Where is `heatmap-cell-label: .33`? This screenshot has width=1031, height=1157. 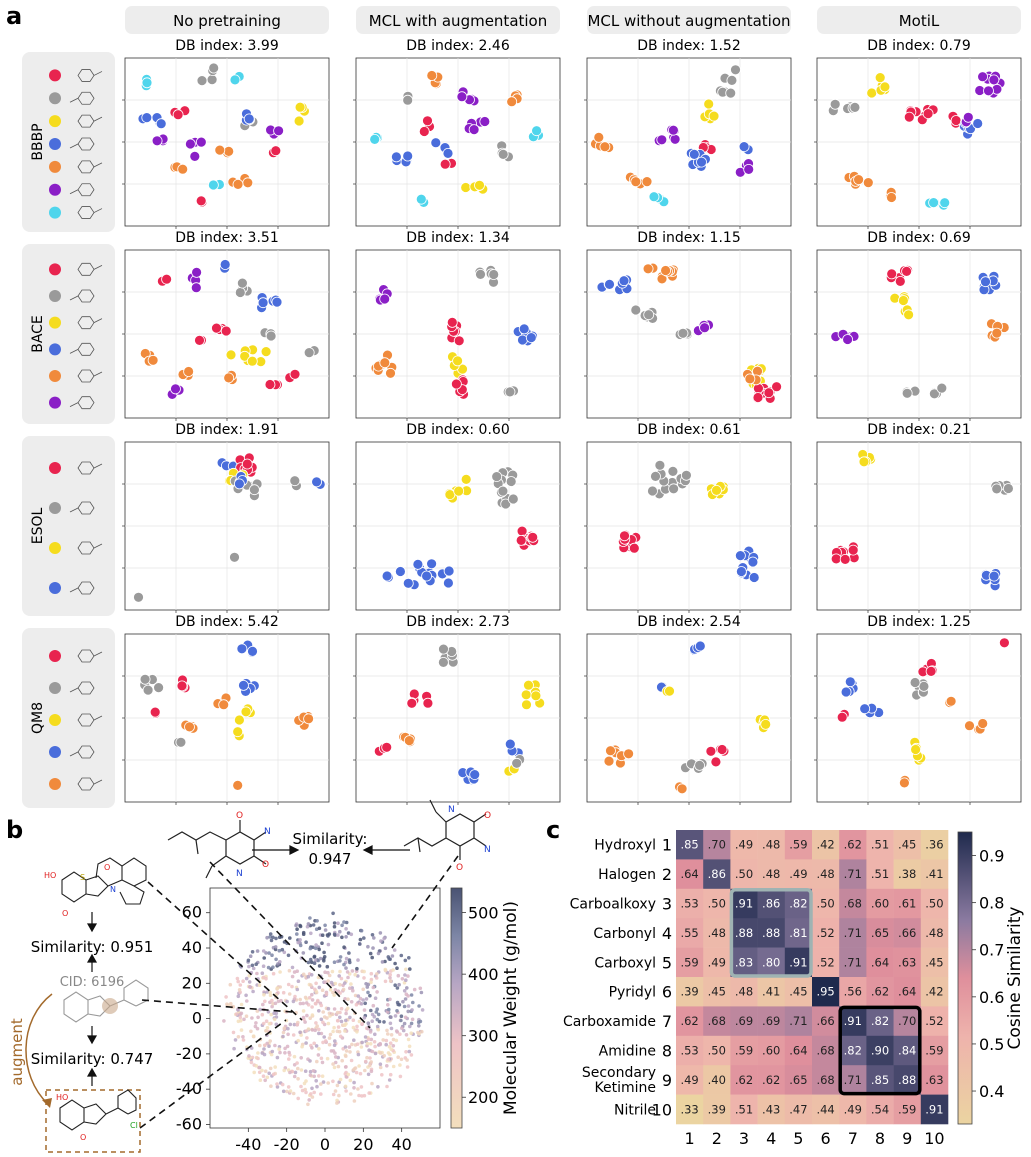 heatmap-cell-label: .33 is located at coordinates (689, 1109).